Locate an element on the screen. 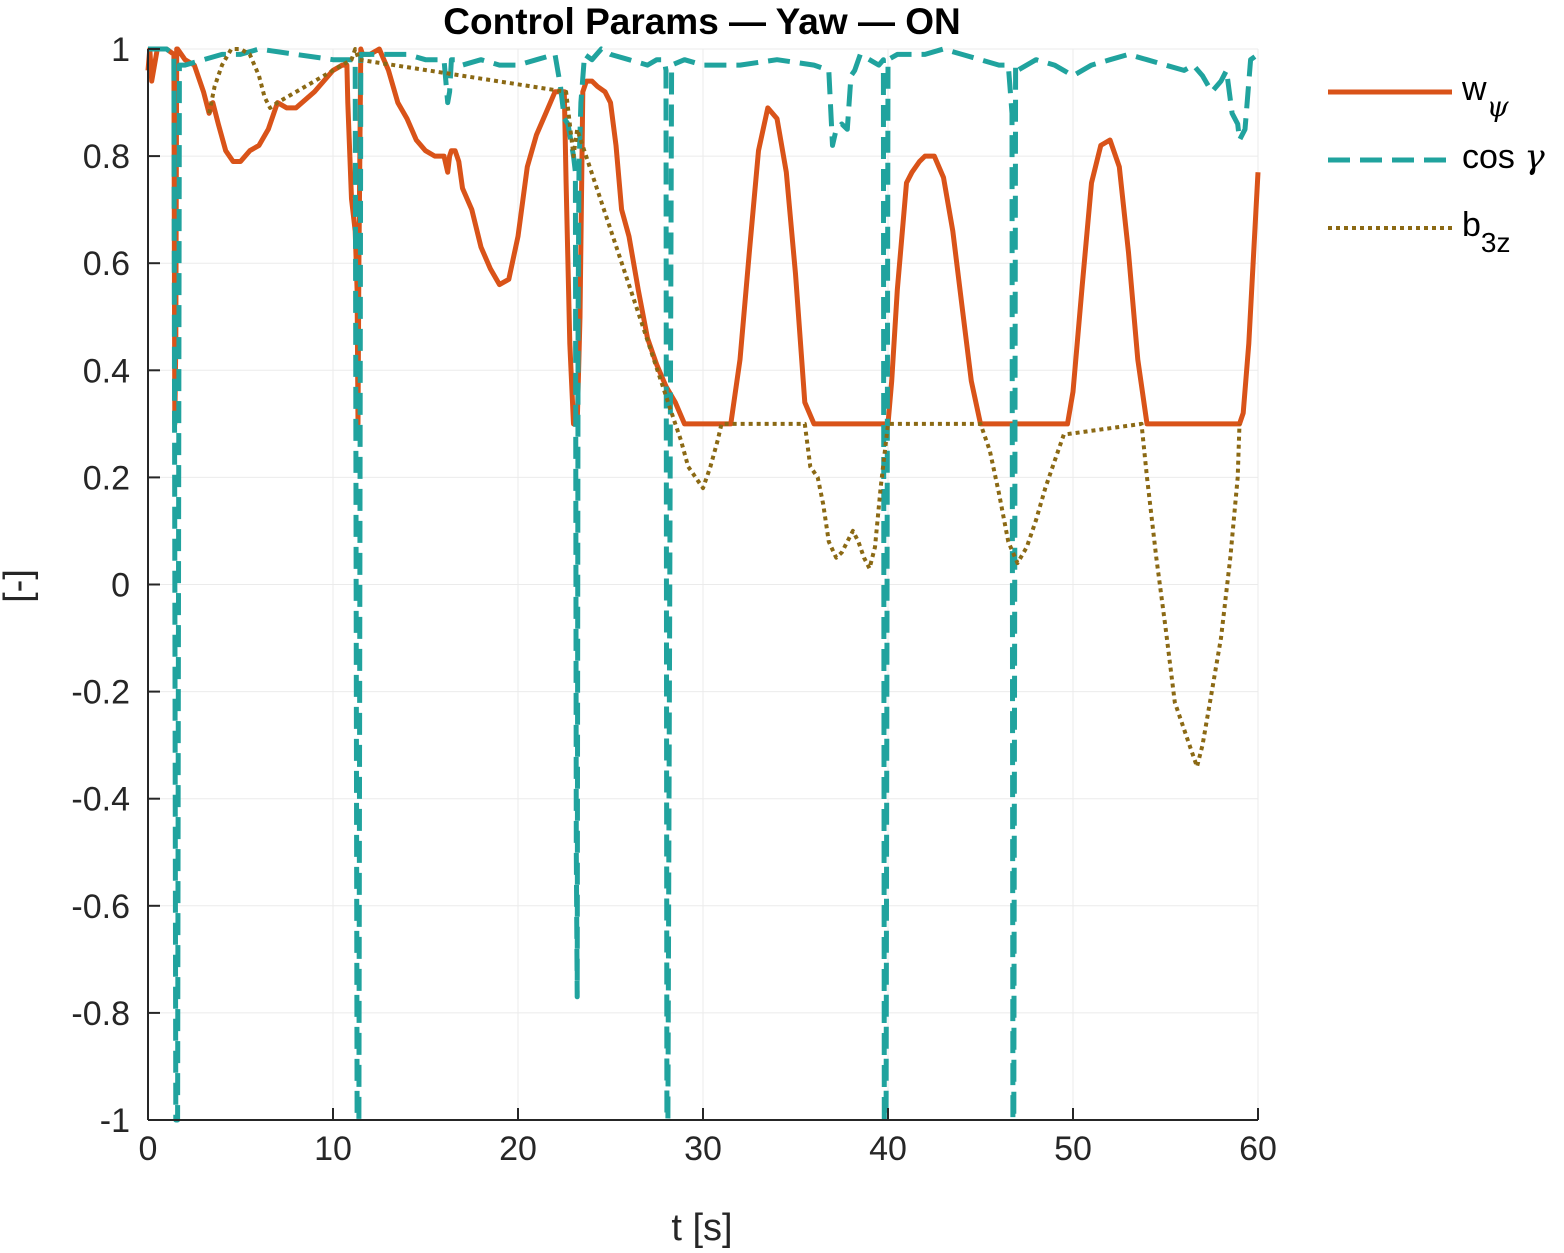 The image size is (1564, 1253). legend-main-text: w is located at coordinates (1474, 89).